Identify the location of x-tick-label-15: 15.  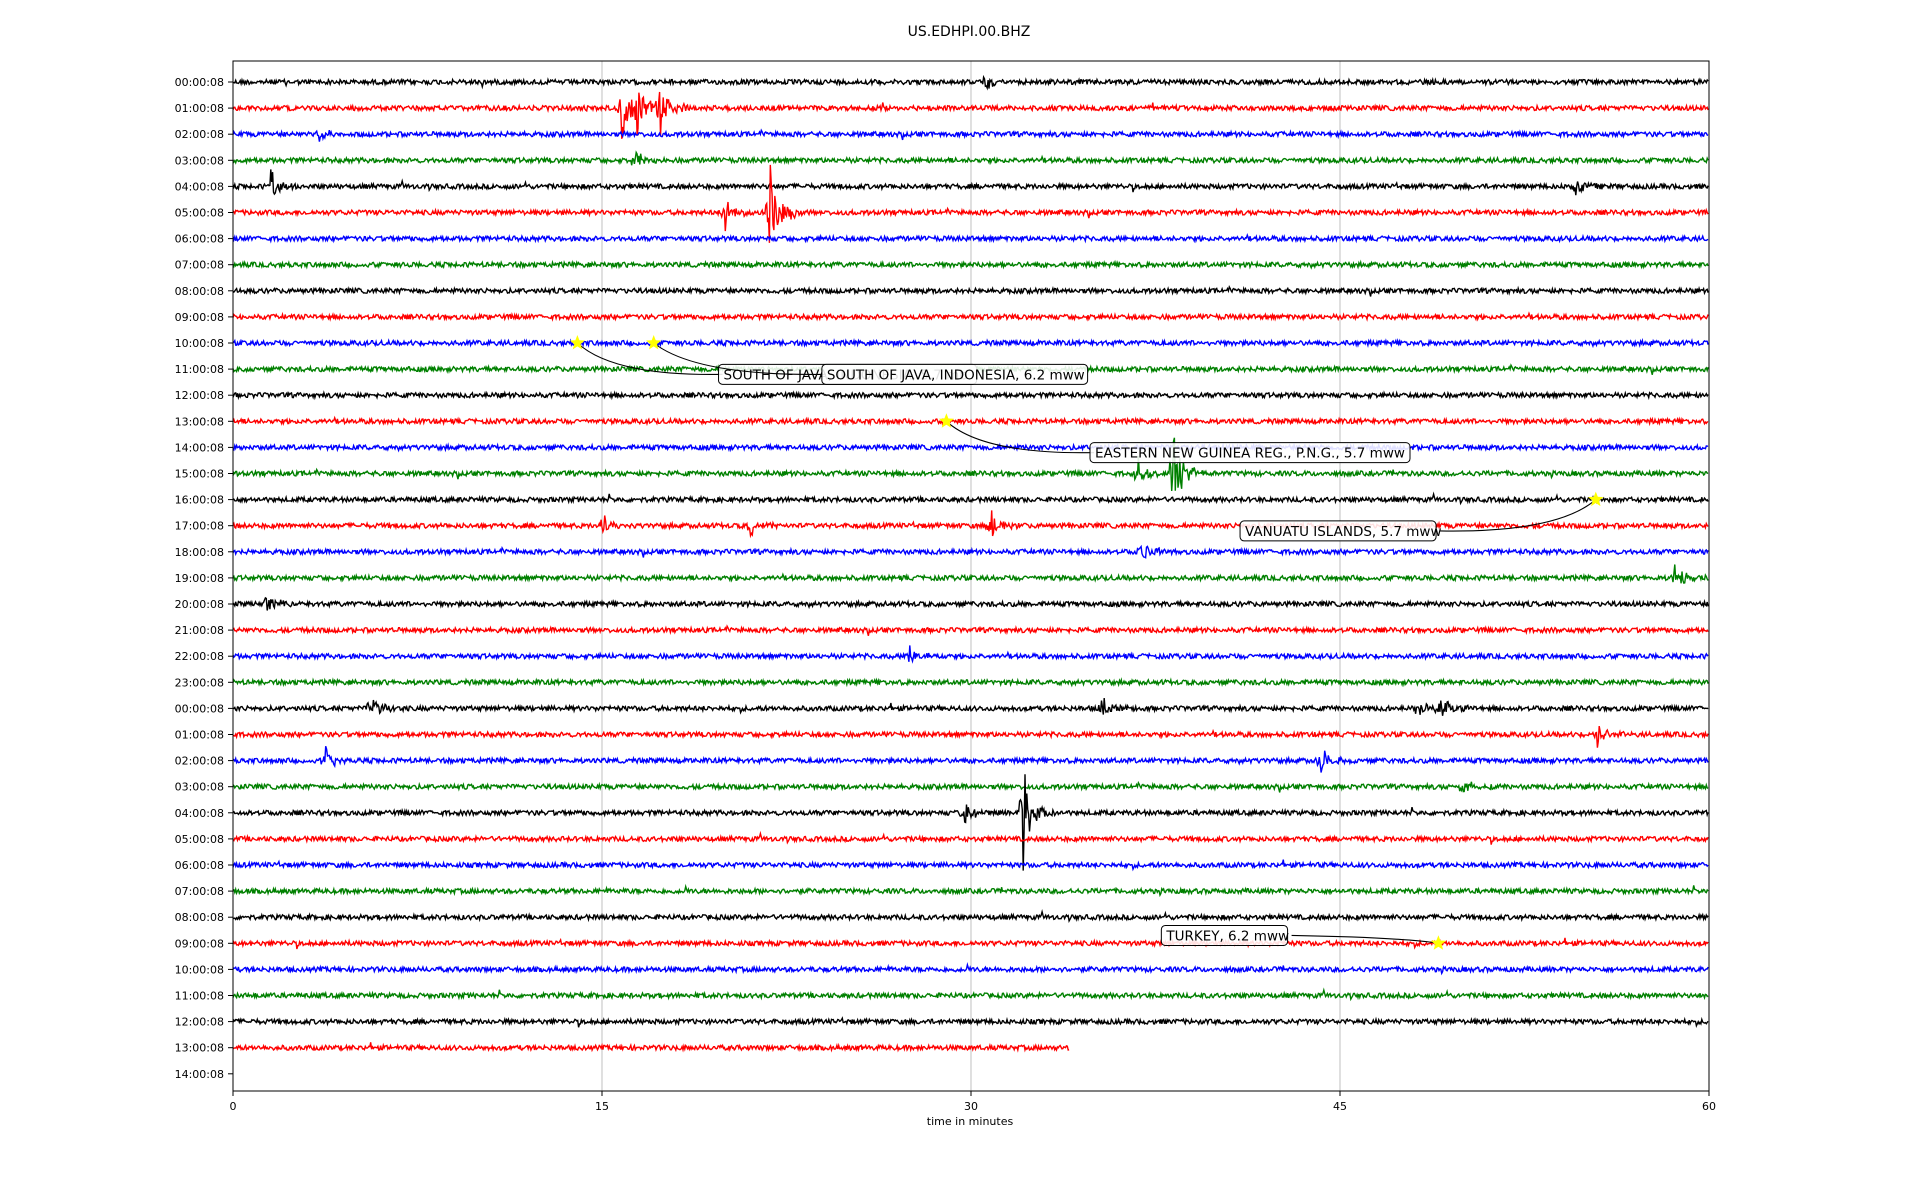
(602, 1106).